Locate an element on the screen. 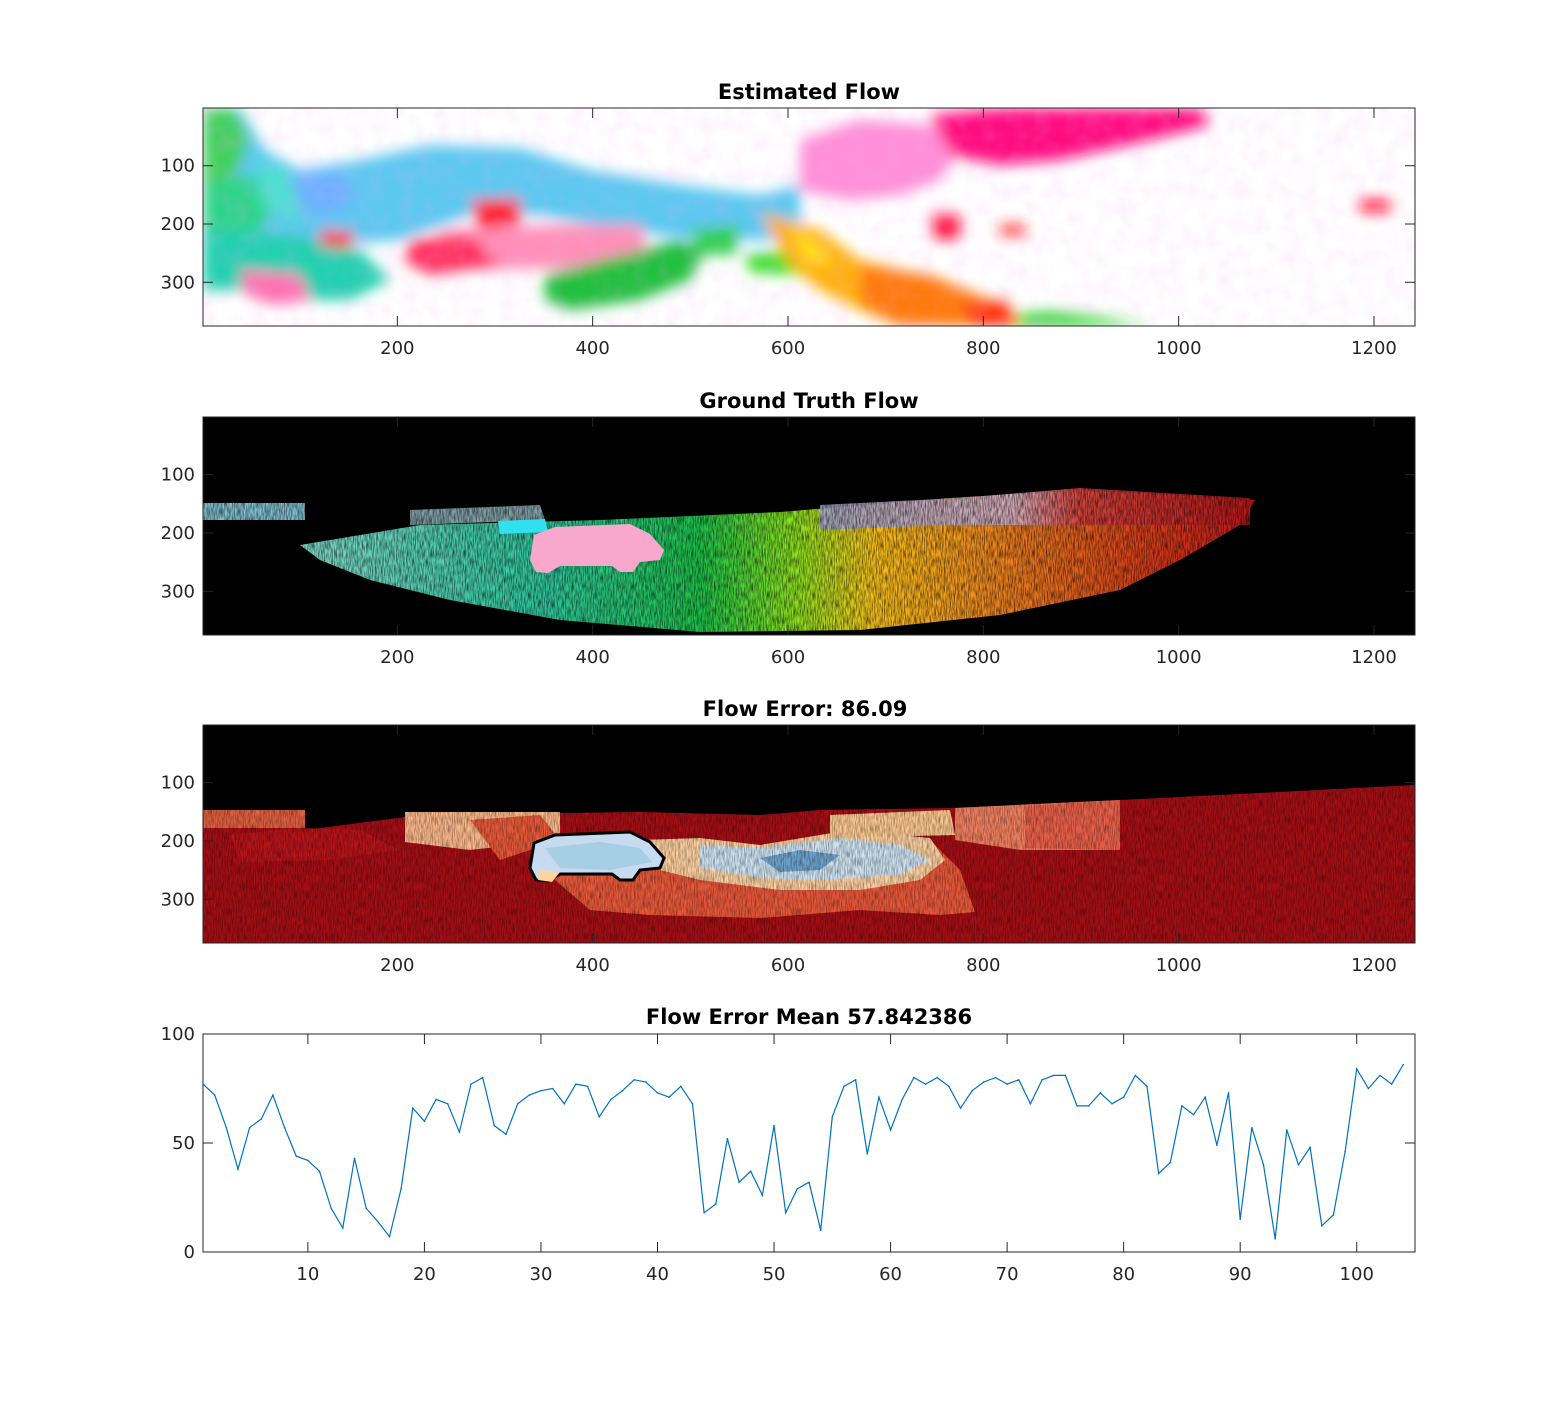 The width and height of the screenshot is (1563, 1406). x-tick-label: 80 is located at coordinates (1123, 1274).